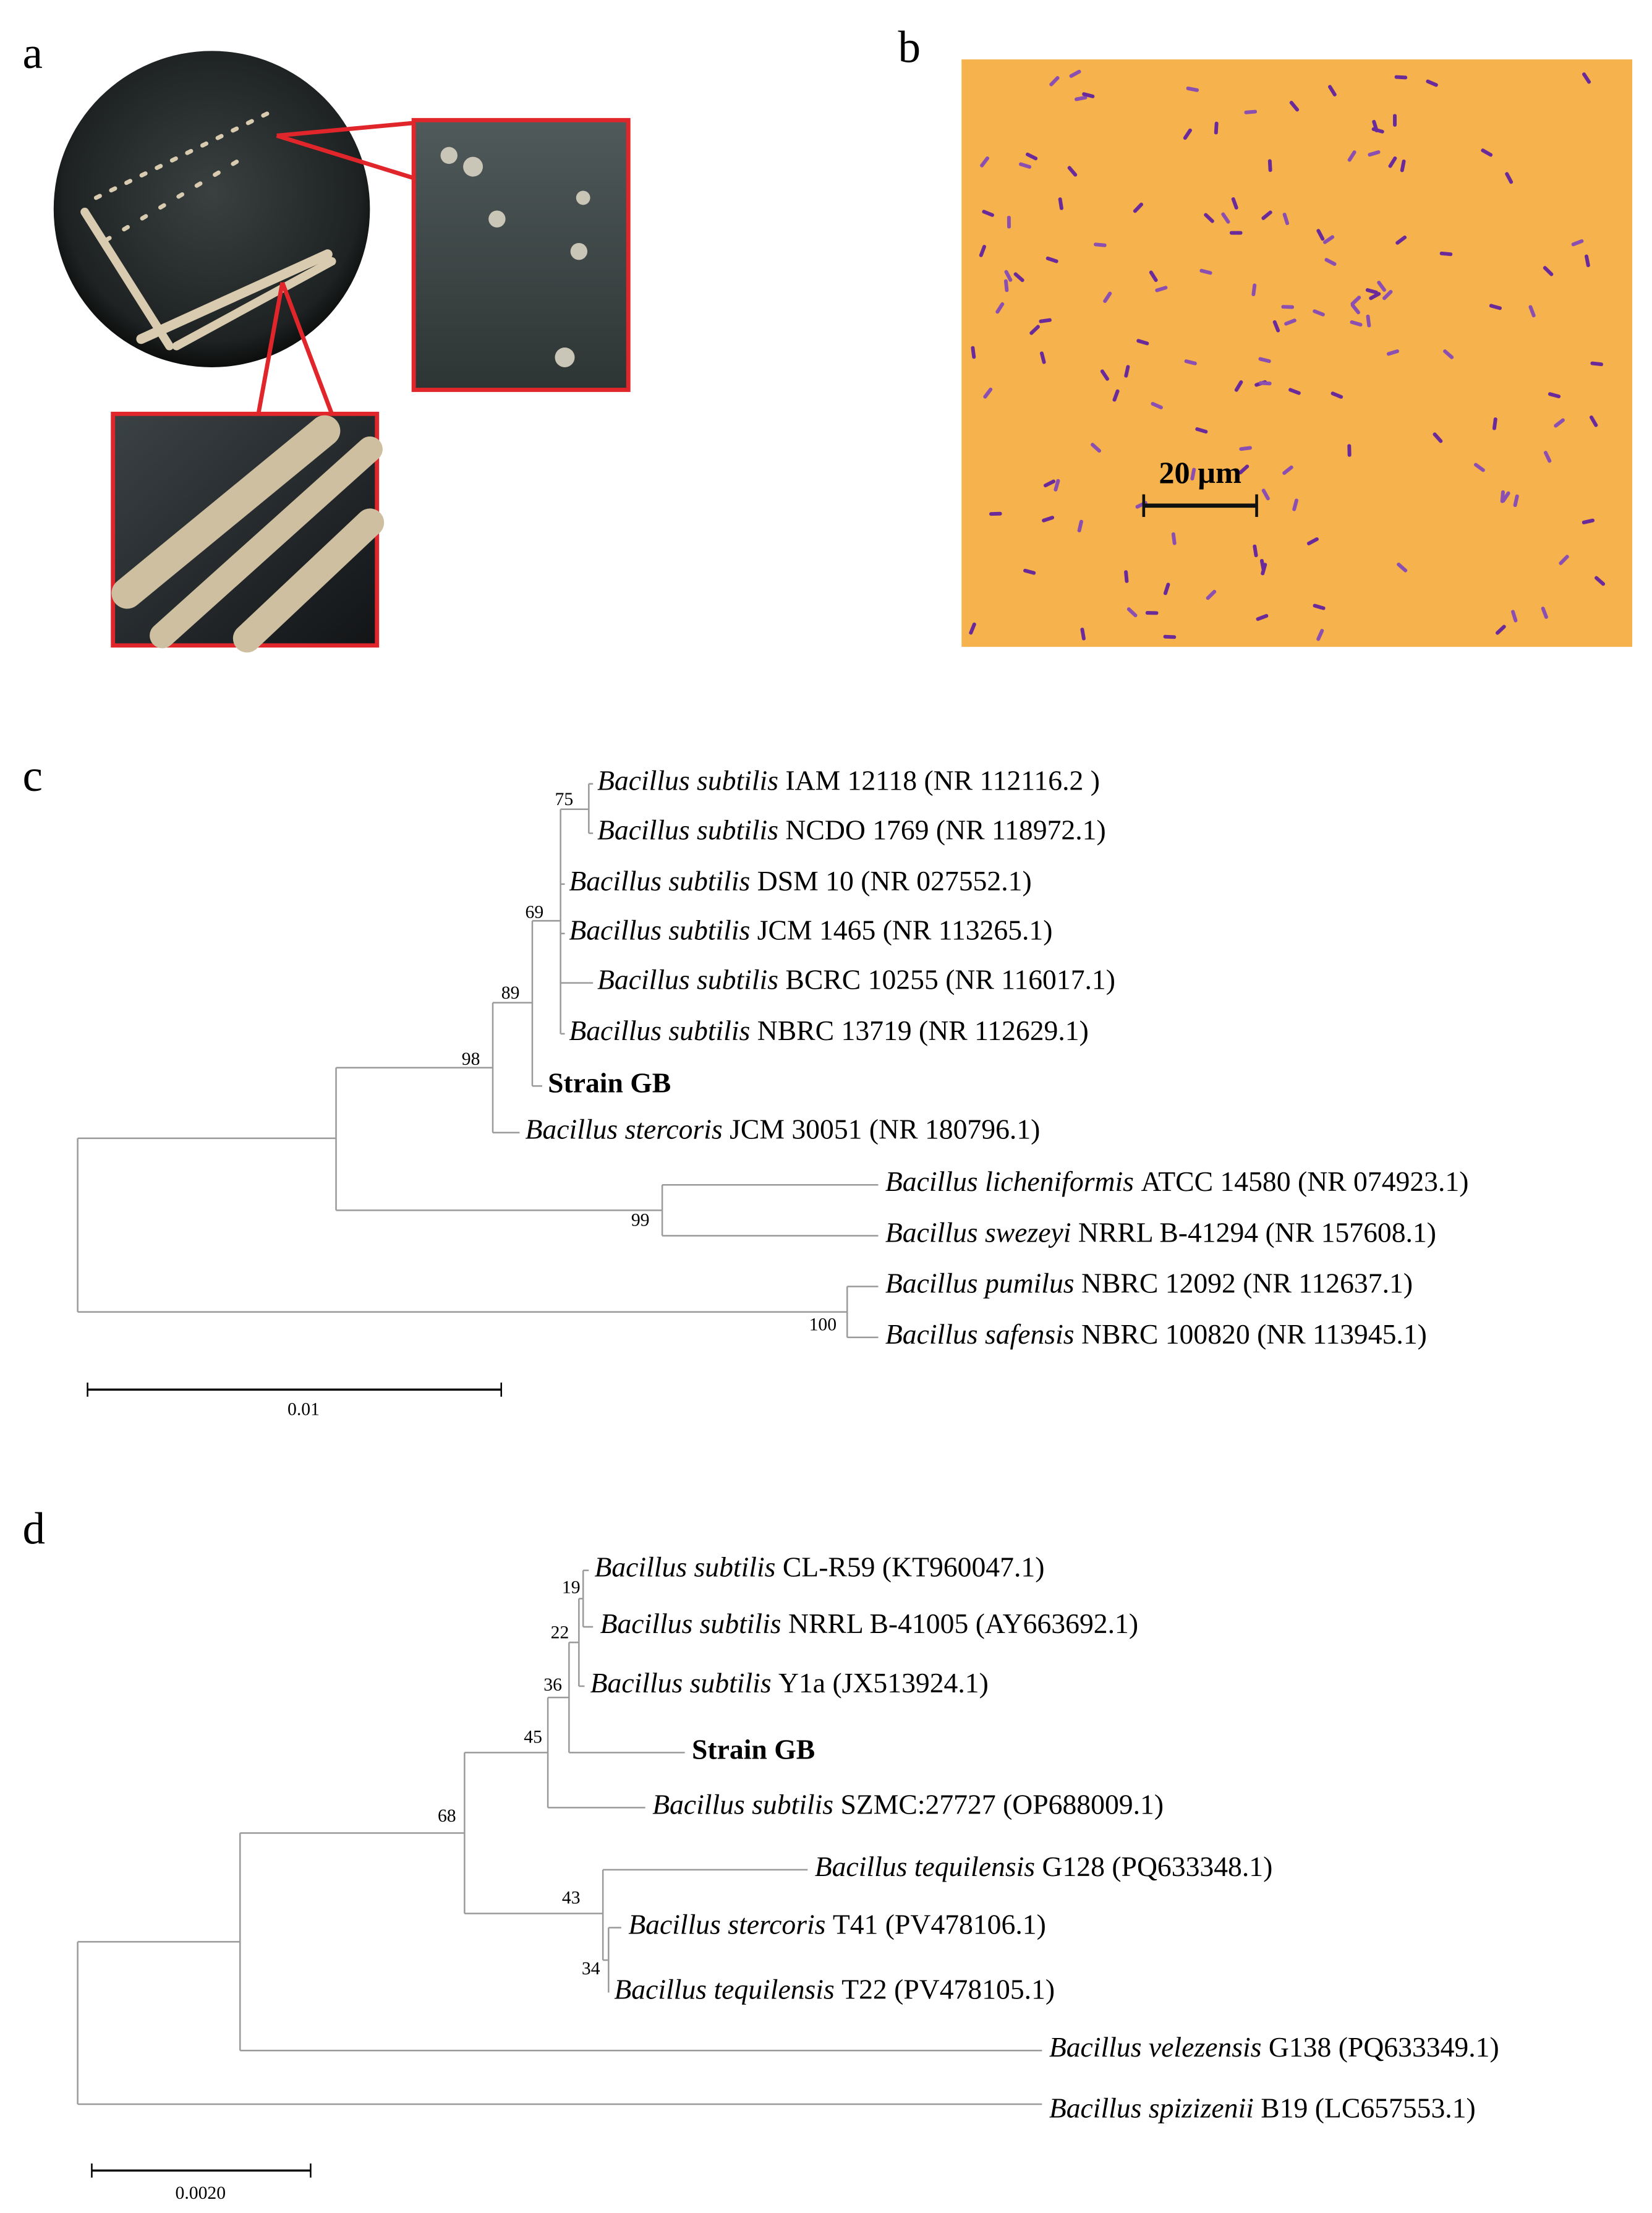 This screenshot has width=1652, height=2213. What do you see at coordinates (533, 1737) in the screenshot?
I see `bootstrap: 45` at bounding box center [533, 1737].